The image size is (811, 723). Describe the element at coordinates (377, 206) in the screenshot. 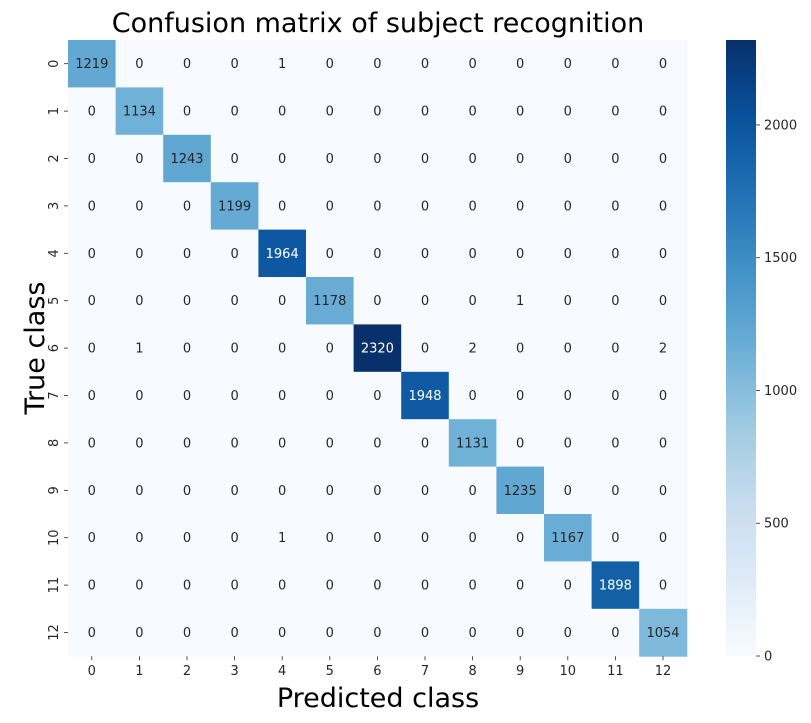

I see `cell-value-r3-c6: 0` at that location.